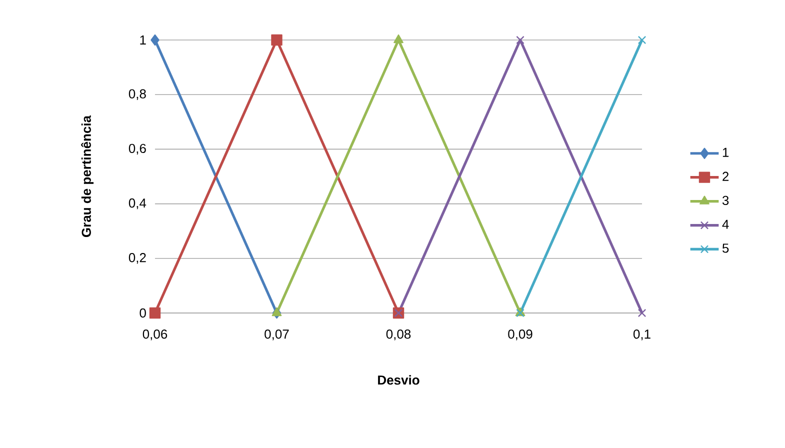  Describe the element at coordinates (137, 258) in the screenshot. I see `y-tick-label: 0,2` at that location.